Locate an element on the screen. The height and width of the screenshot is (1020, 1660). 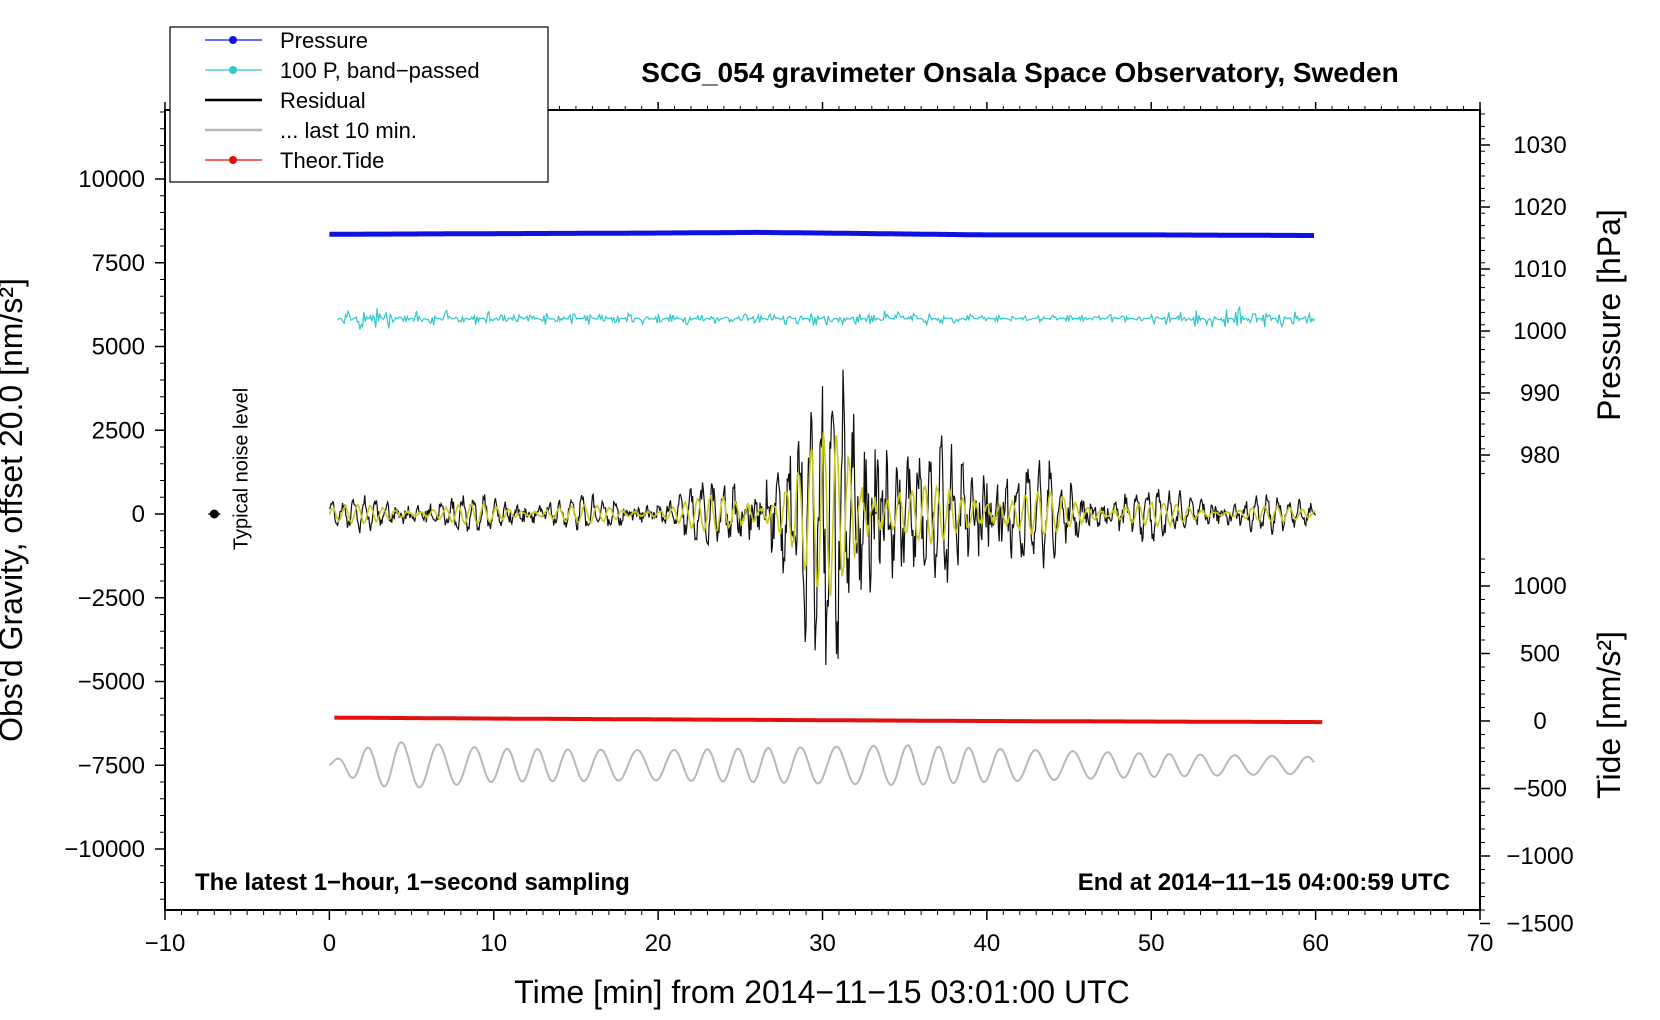
note-right: End at 2014−11−15 04:00:59 UTC is located at coordinates (1264, 882).